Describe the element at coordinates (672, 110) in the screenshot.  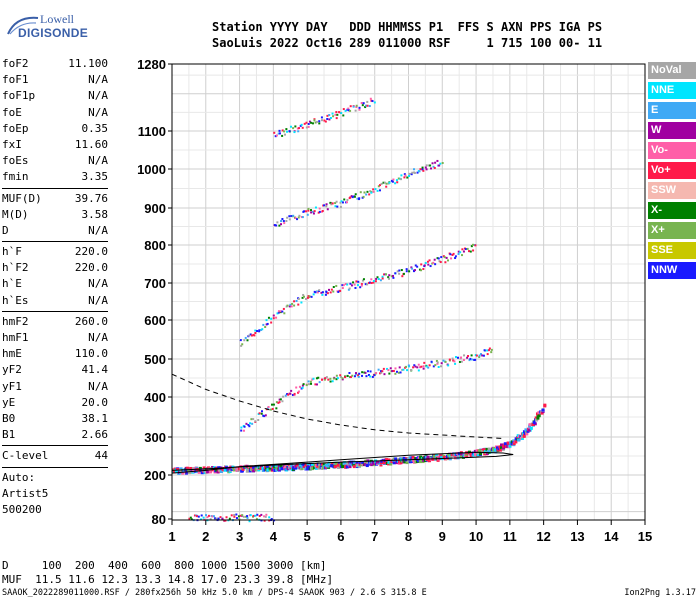
I see `legend-item: E` at that location.